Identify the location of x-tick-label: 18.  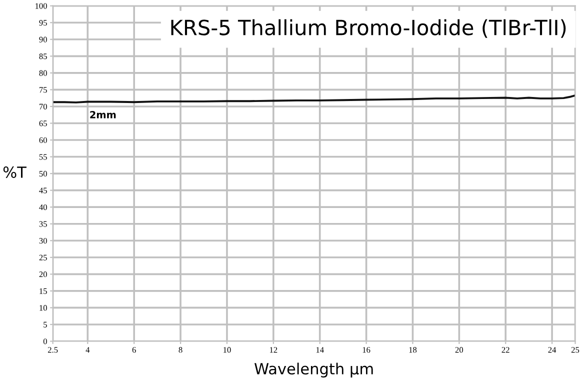
(413, 350).